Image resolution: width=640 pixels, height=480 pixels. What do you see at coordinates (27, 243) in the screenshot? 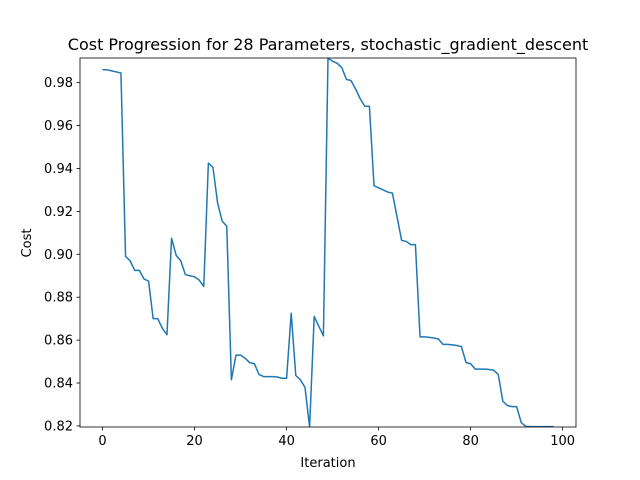
I see `y-axis-title: Cost` at bounding box center [27, 243].